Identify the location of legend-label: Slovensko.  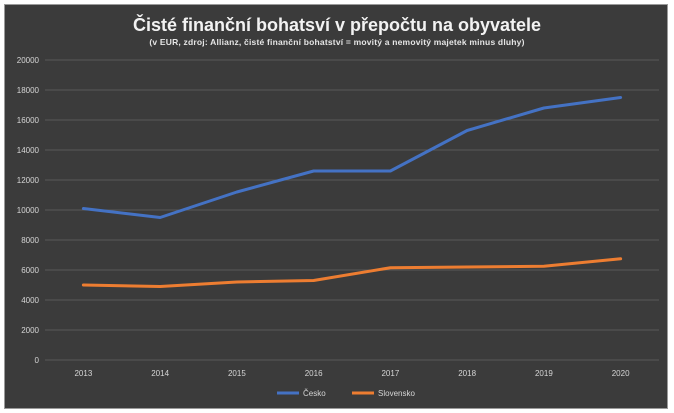
(396, 393).